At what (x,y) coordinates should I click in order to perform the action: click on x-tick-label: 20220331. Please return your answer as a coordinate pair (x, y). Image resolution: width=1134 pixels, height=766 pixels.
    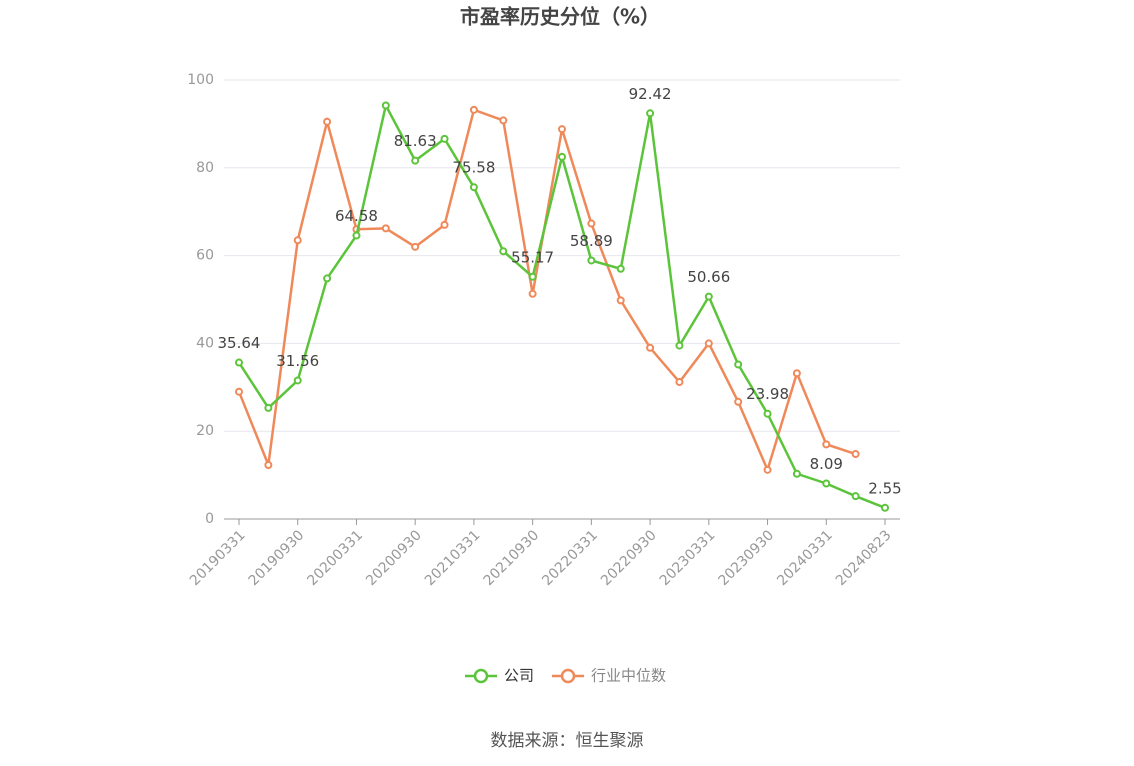
    Looking at the image, I should click on (570, 558).